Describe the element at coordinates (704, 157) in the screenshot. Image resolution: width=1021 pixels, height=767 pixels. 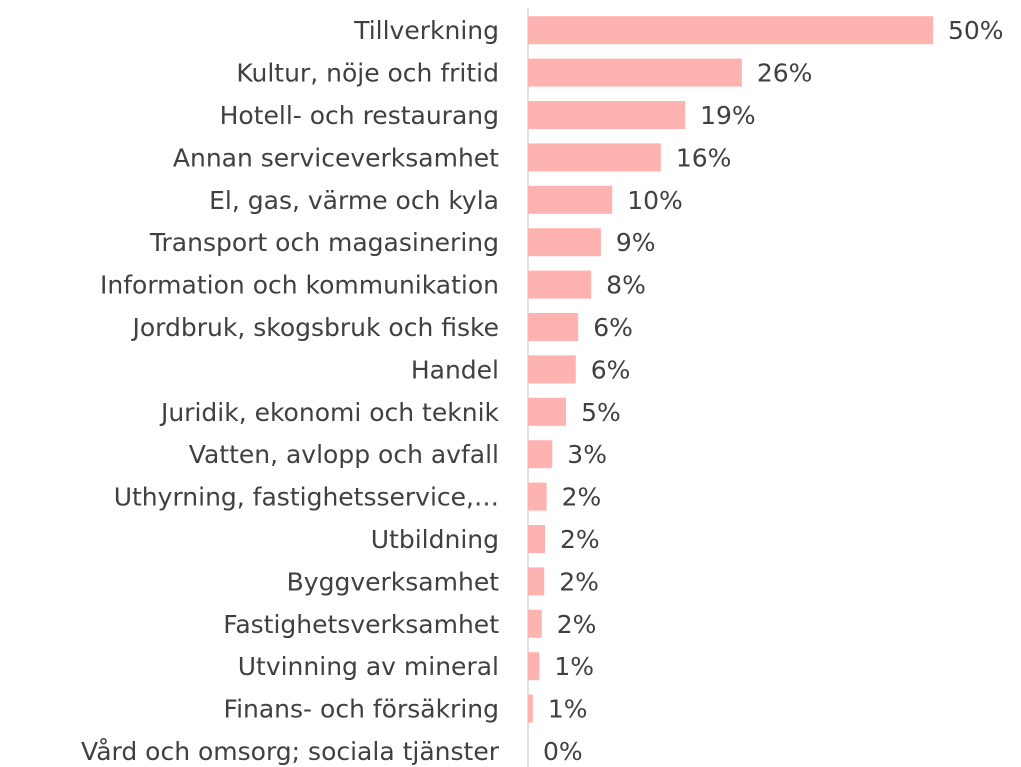
I see `value-label: 16%` at that location.